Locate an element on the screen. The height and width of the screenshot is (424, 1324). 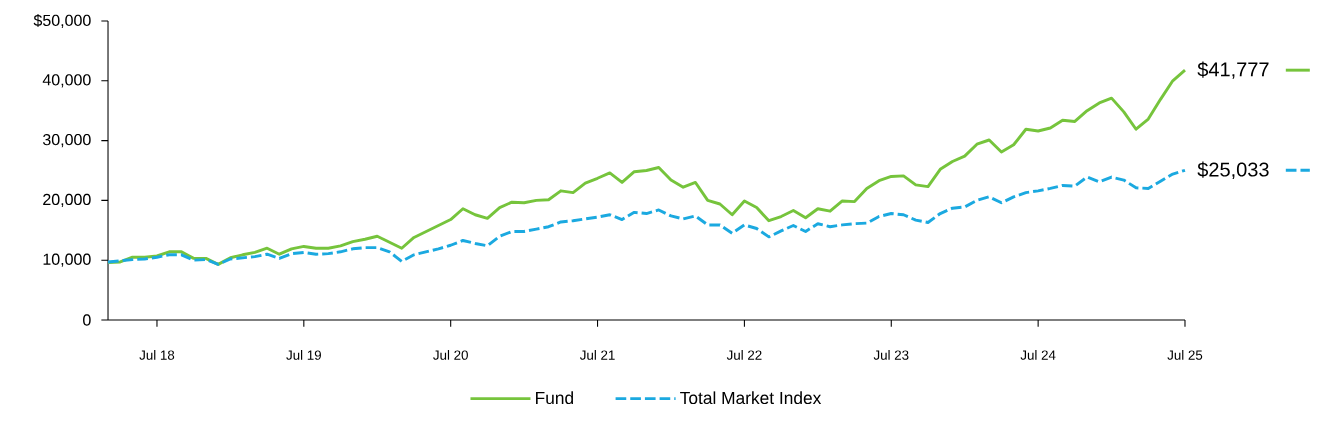
annotation: $25,033 is located at coordinates (1233, 170).